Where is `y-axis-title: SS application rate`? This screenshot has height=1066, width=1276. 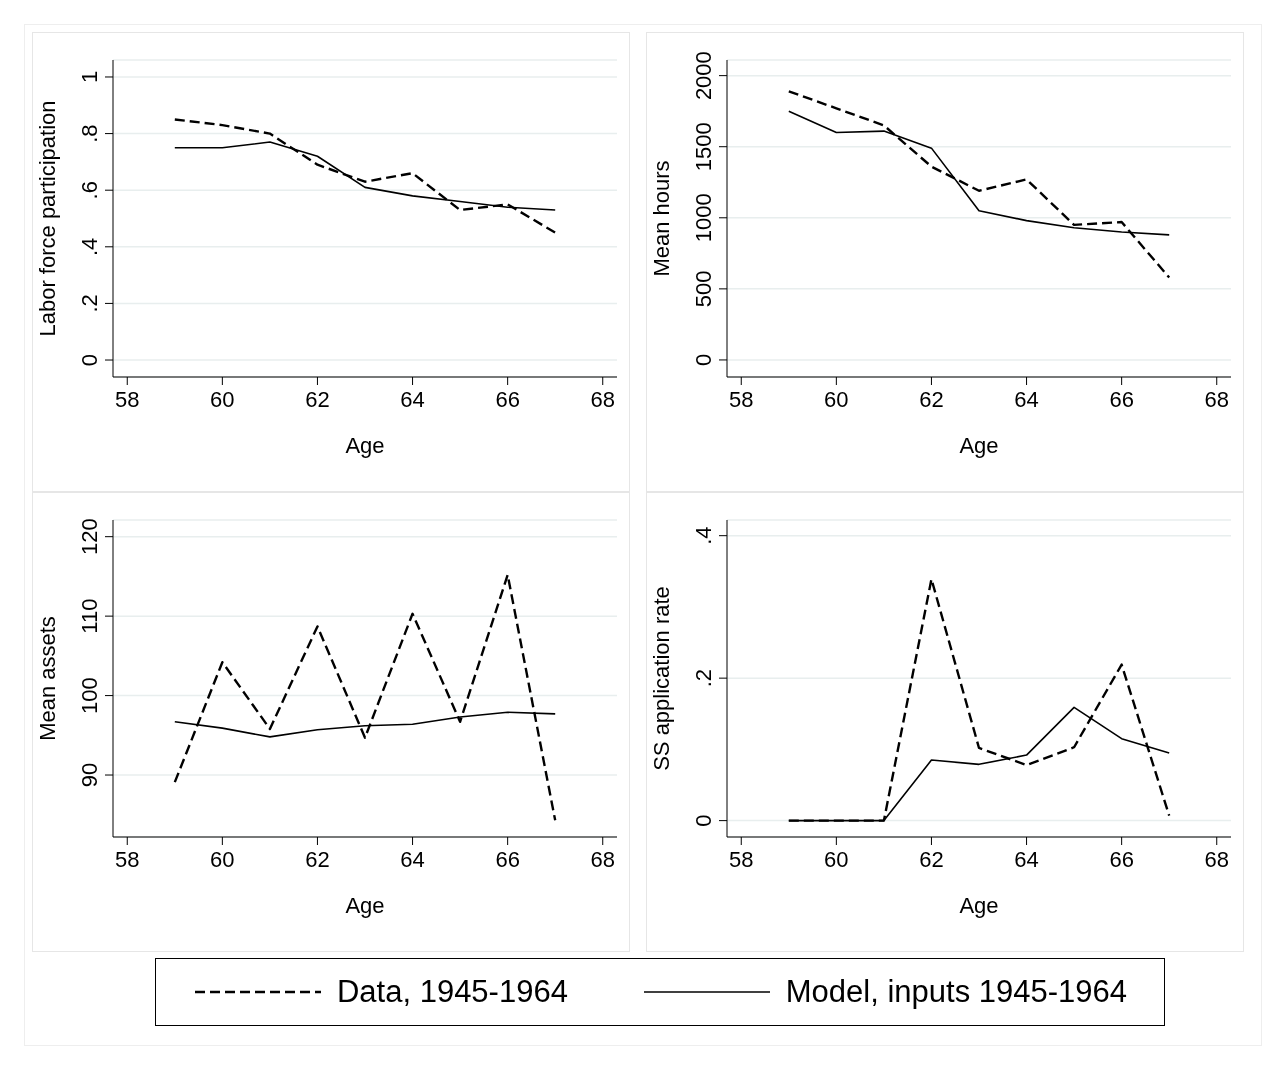
y-axis-title: SS application rate is located at coordinates (661, 678).